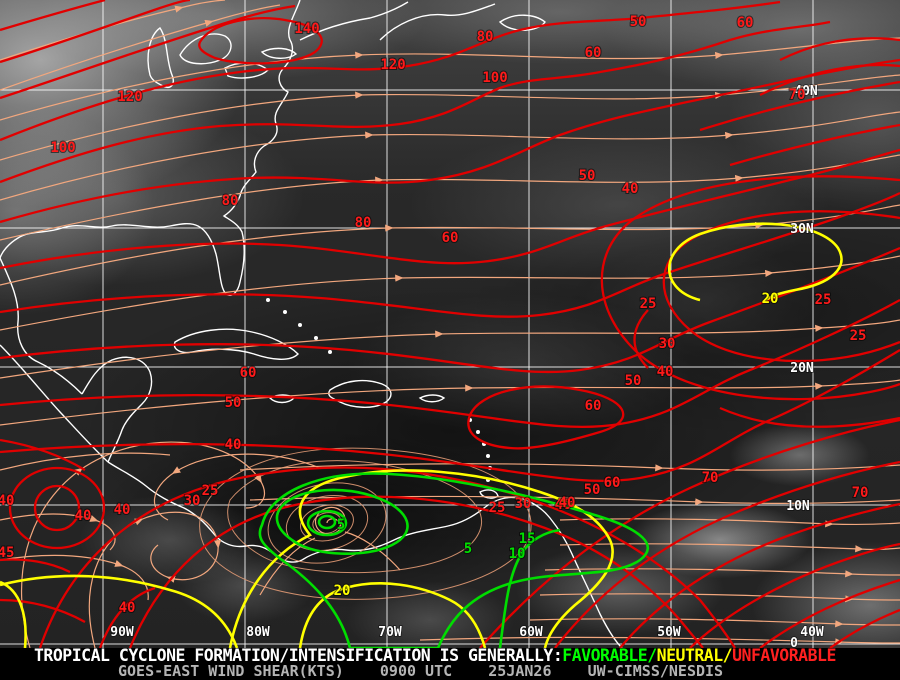 The height and width of the screenshot is (680, 900). What do you see at coordinates (390, 632) in the screenshot?
I see `longitude-label: 70W` at bounding box center [390, 632].